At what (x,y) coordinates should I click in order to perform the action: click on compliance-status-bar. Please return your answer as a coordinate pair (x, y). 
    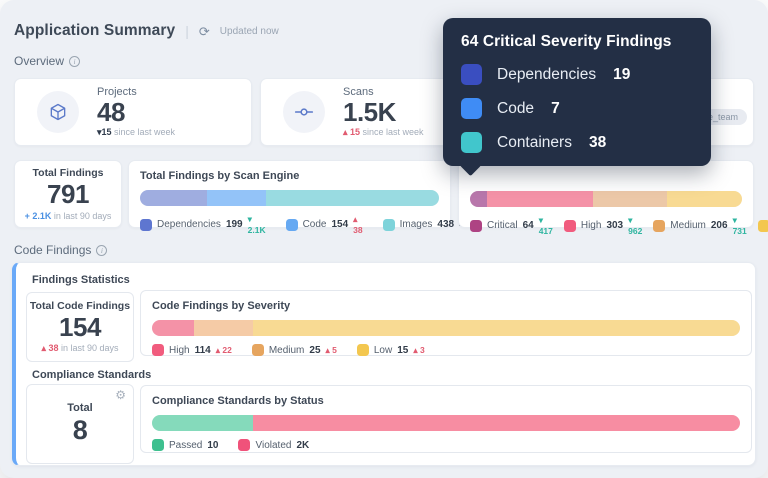
    Looking at the image, I should click on (446, 423).